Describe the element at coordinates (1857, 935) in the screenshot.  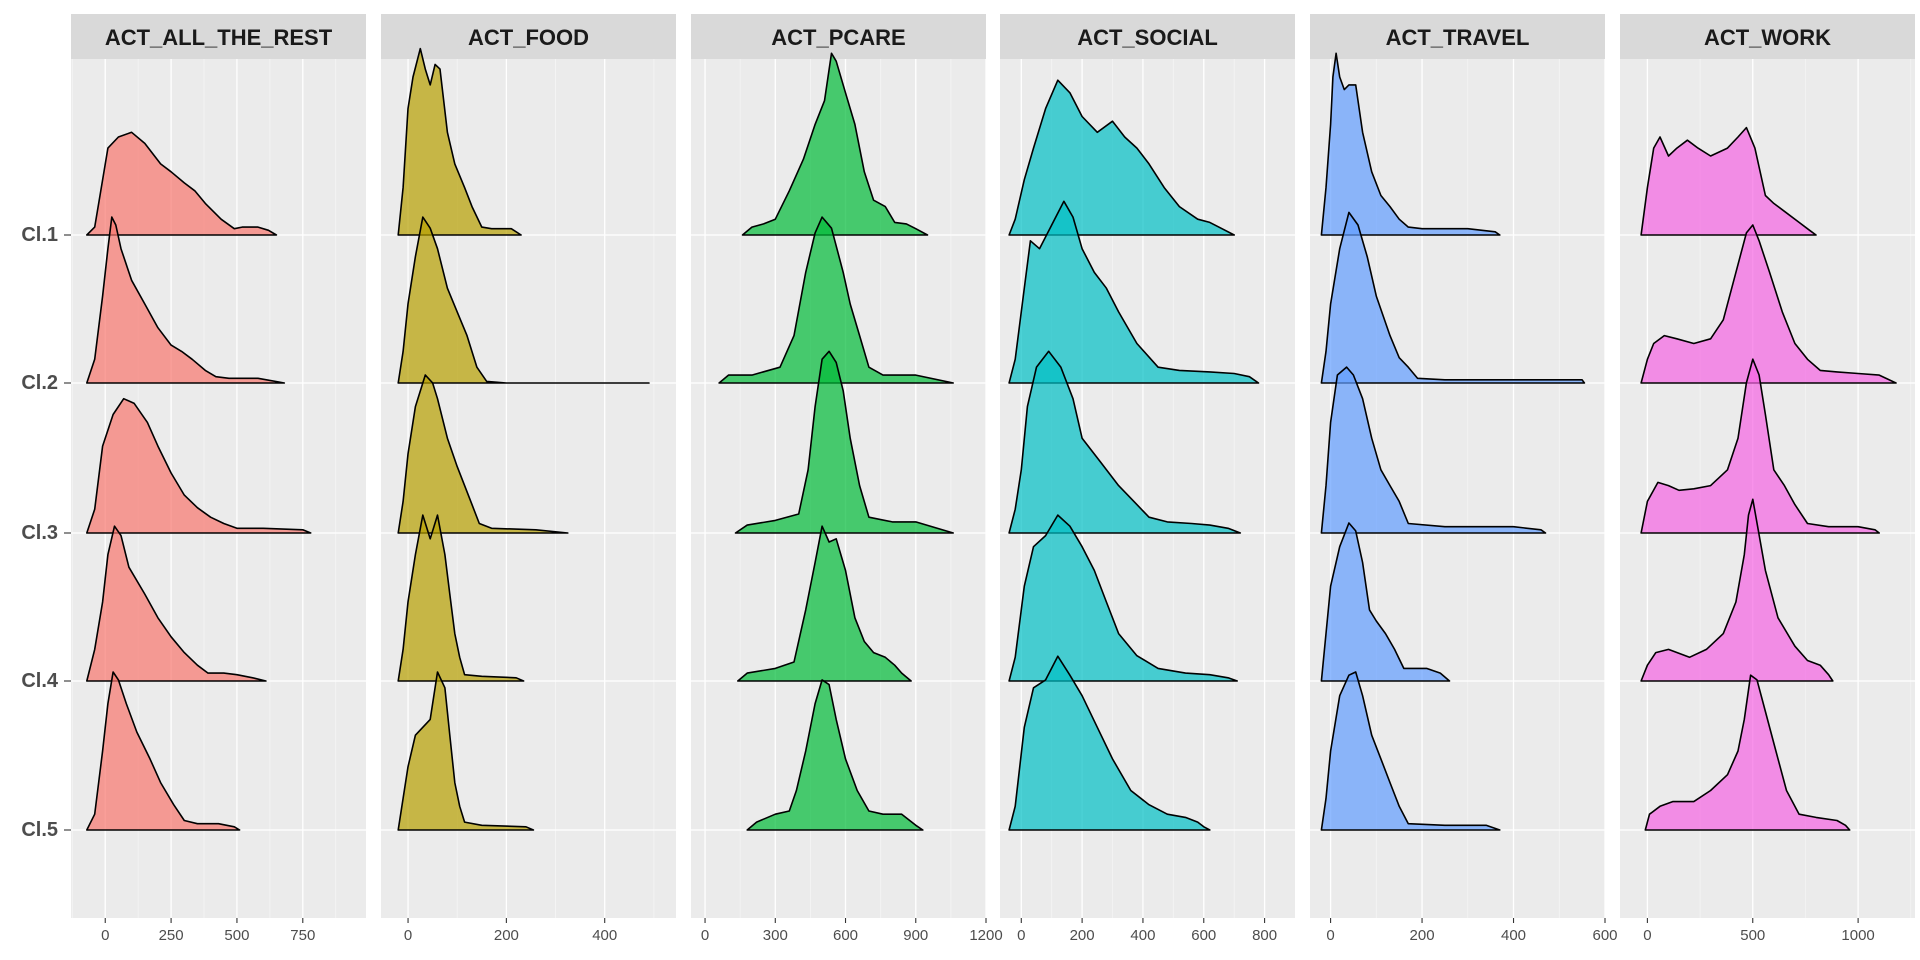
I see `x-tick-label: 1000` at that location.